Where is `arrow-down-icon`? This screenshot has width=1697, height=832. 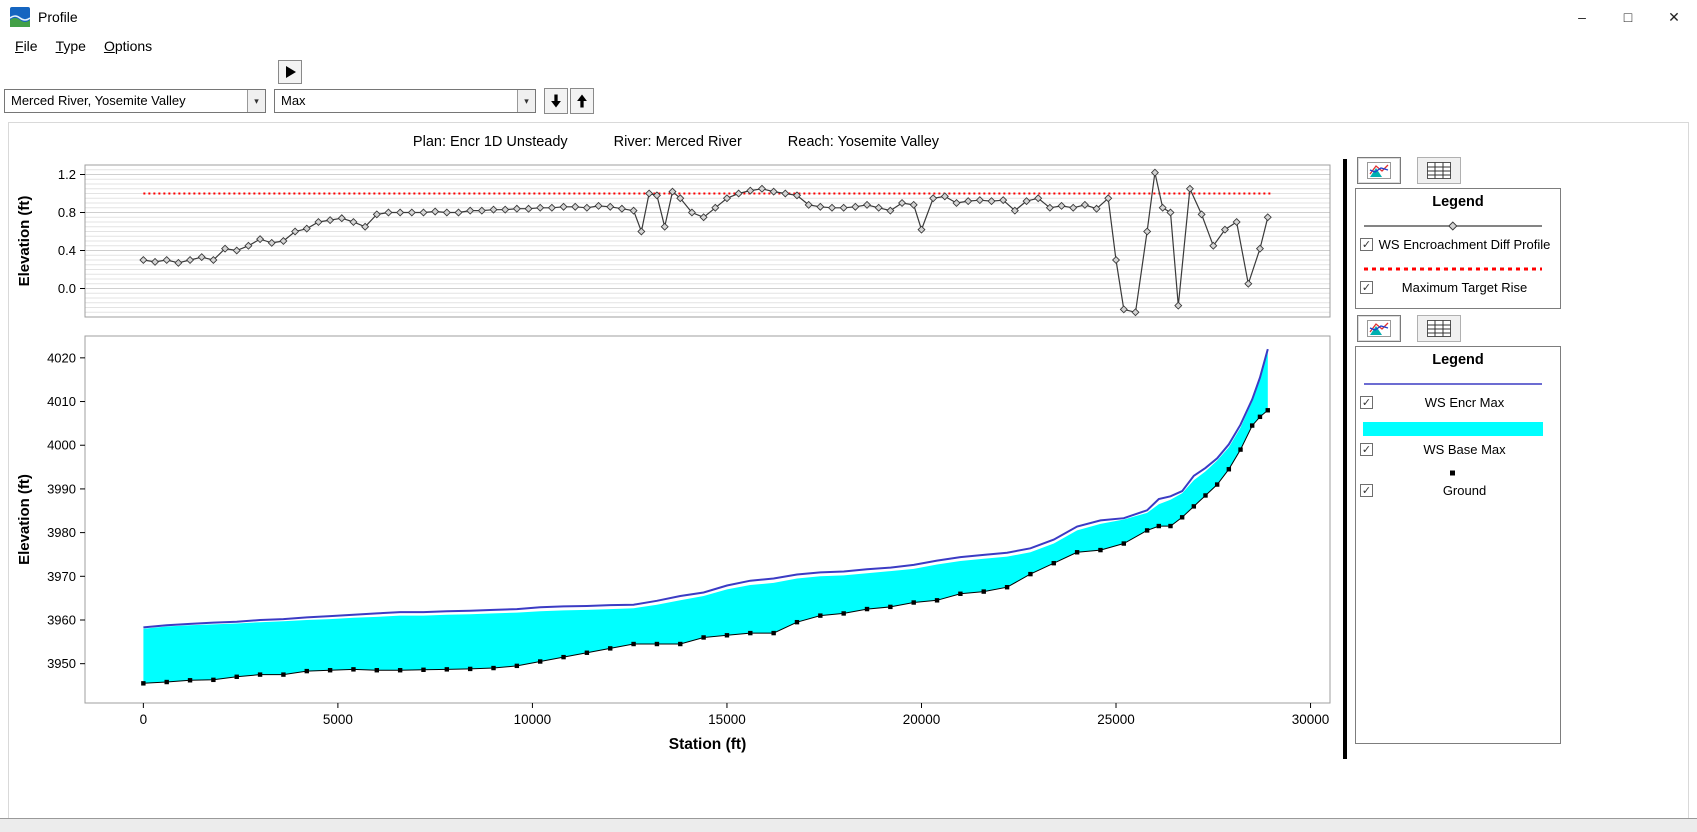
arrow-down-icon is located at coordinates (556, 101).